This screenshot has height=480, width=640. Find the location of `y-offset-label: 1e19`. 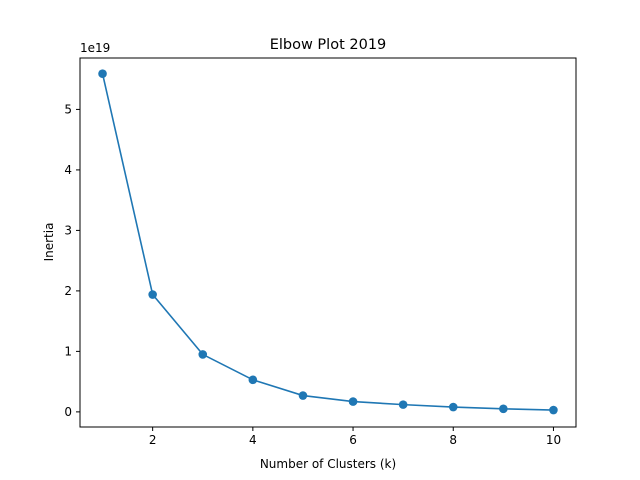

y-offset-label: 1e19 is located at coordinates (95, 48).